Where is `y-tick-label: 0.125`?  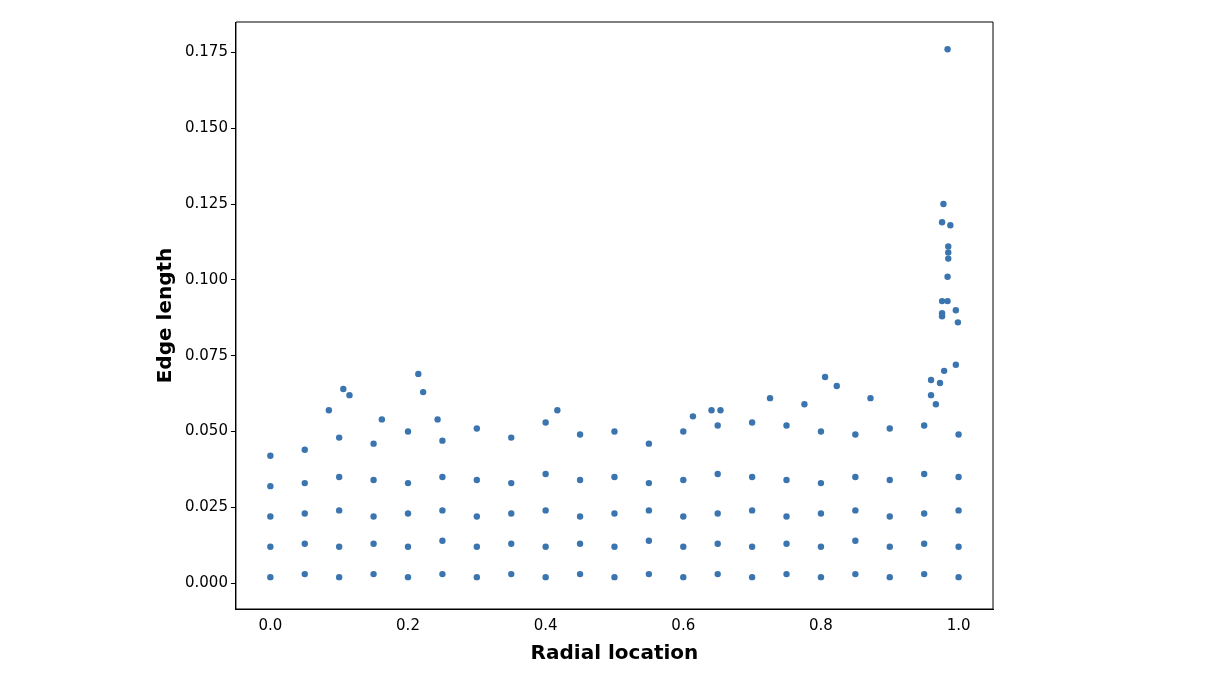
y-tick-label: 0.125 is located at coordinates (206, 202).